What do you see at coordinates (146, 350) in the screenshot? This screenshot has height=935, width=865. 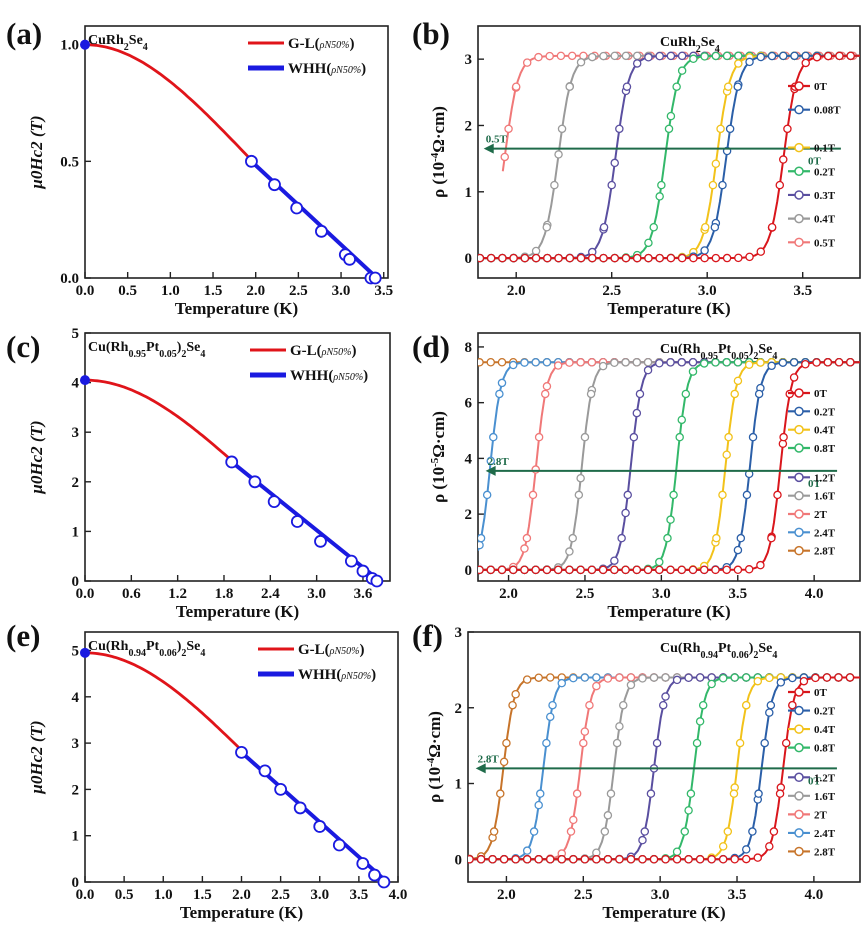 I see `composition-label: Cu(Rh0.95Pt0.05)2Se4` at bounding box center [146, 350].